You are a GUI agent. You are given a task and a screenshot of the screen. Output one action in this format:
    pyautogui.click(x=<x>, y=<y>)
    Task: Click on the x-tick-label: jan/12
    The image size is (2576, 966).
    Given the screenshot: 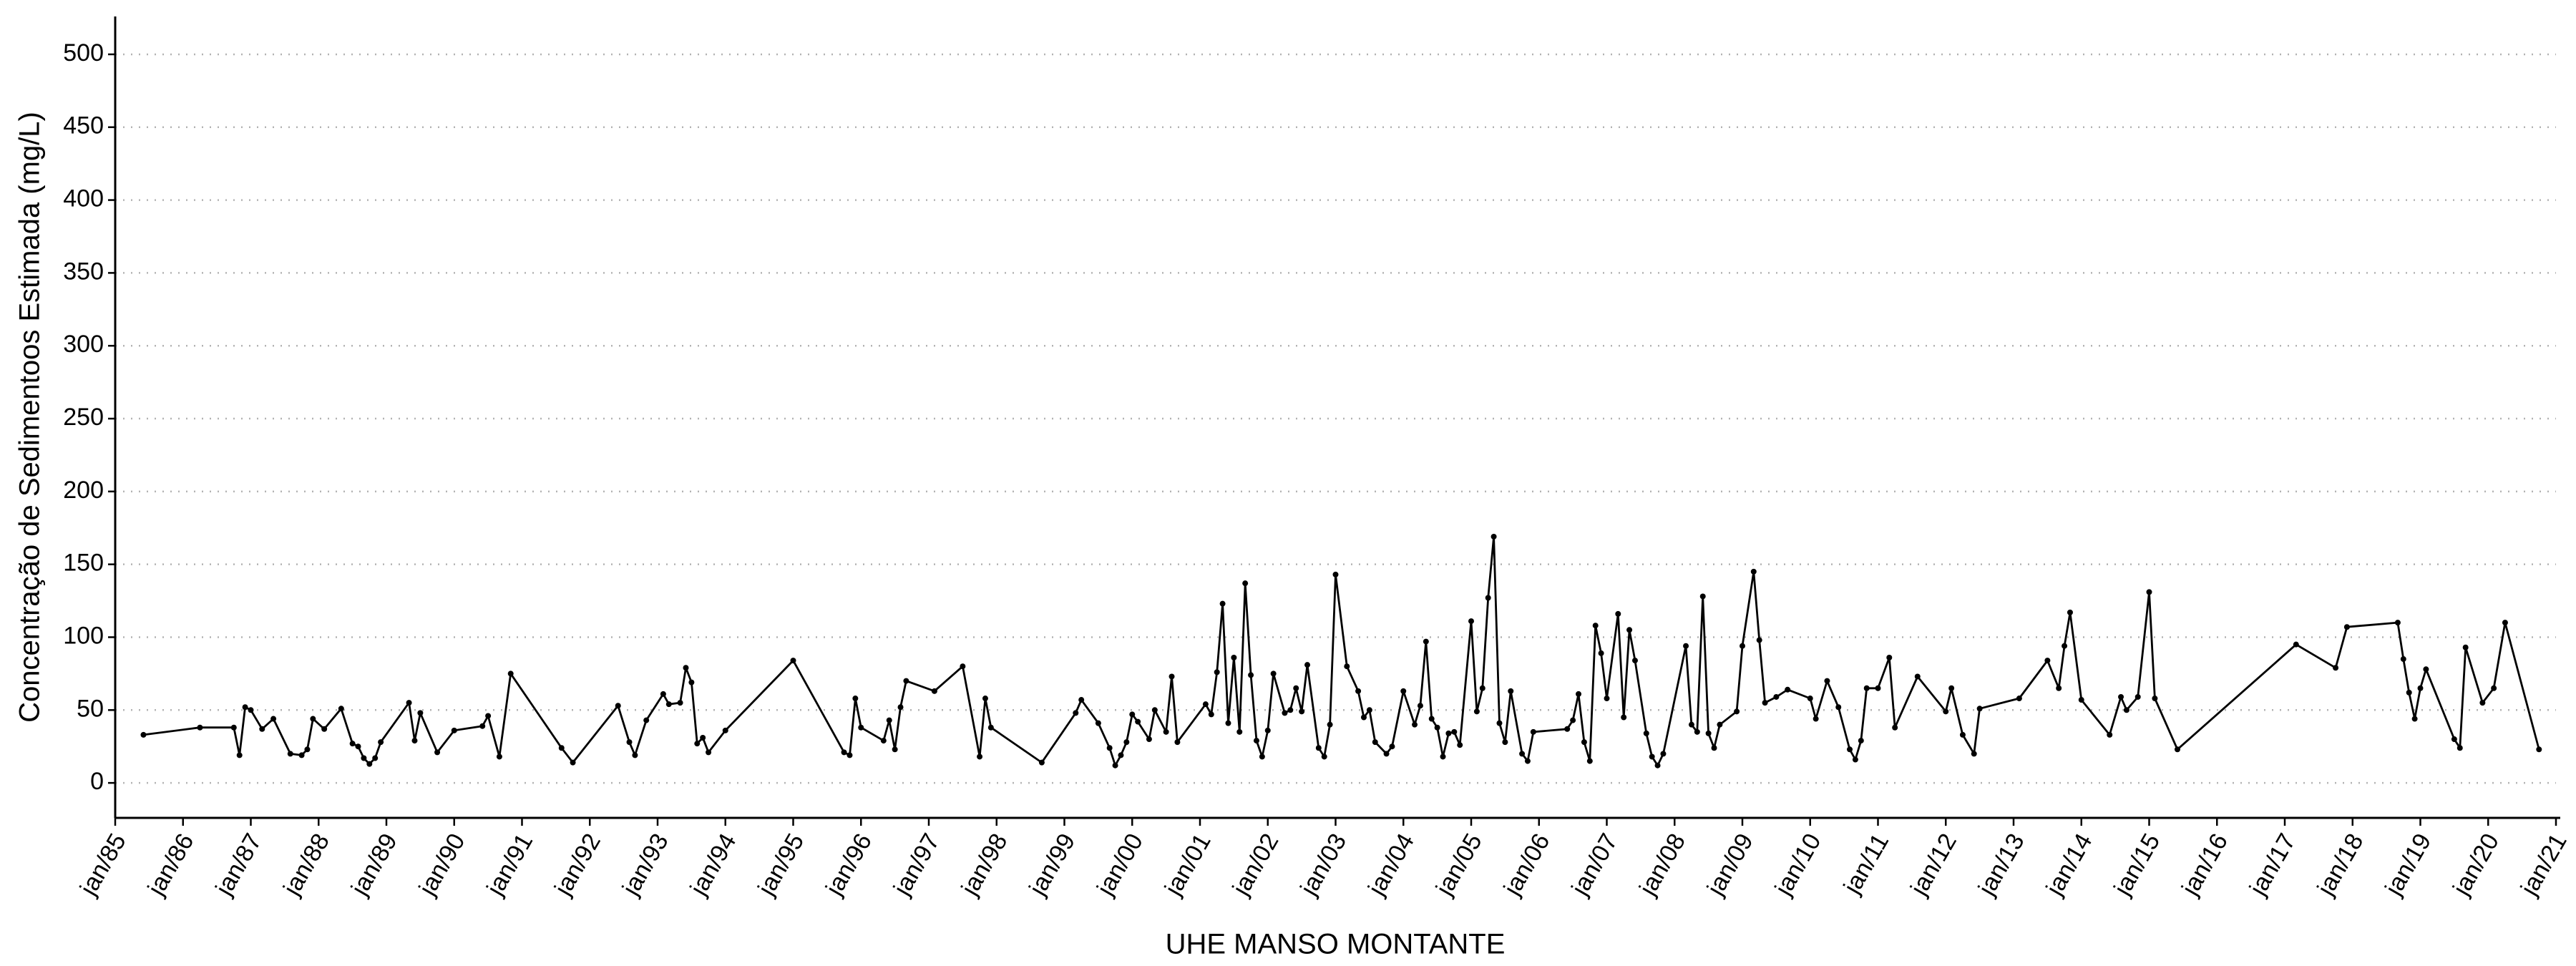 What is the action you would take?
    pyautogui.click(x=1933, y=864)
    